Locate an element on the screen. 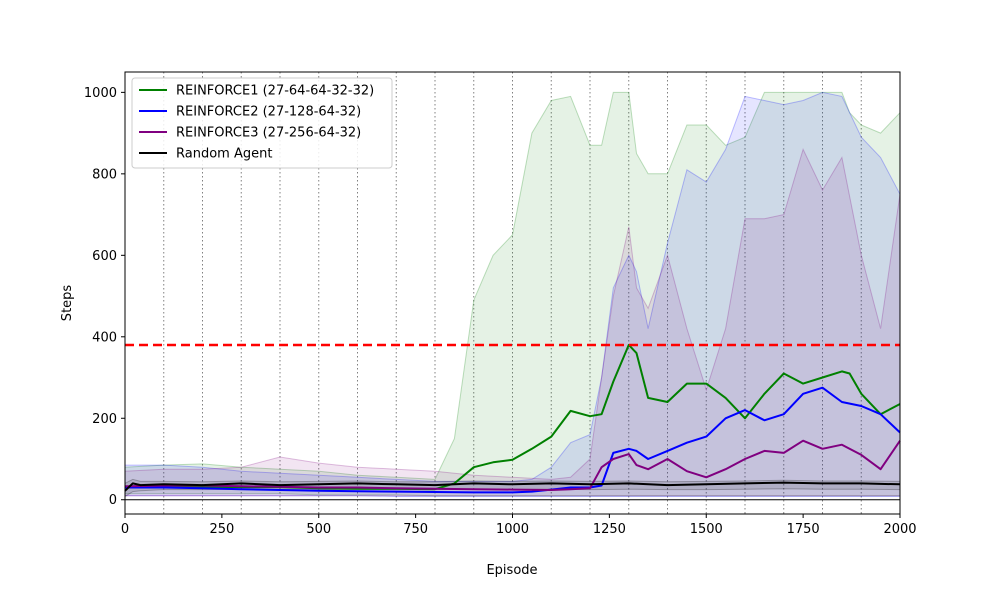  y-tick-label-2: 400 is located at coordinates (104, 337).